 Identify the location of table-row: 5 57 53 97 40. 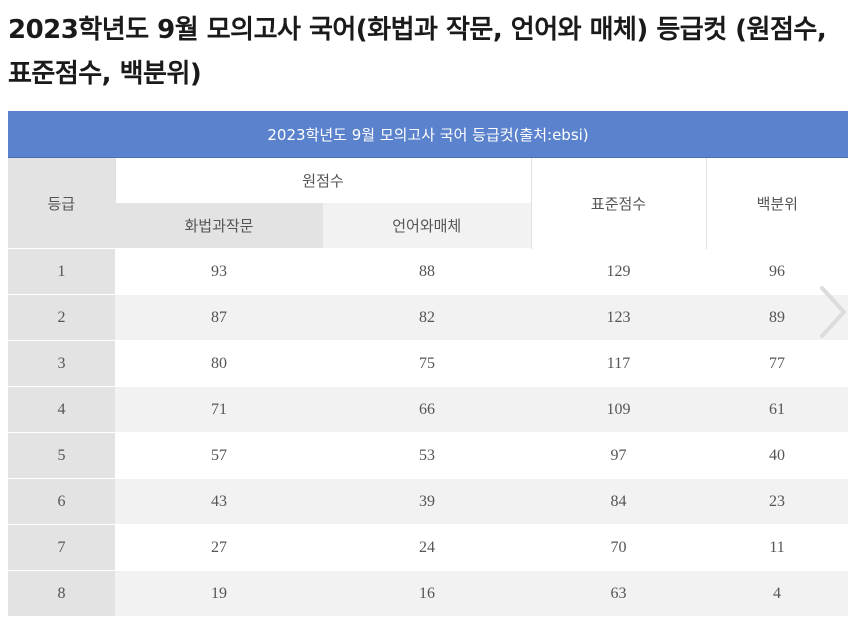
(428, 455).